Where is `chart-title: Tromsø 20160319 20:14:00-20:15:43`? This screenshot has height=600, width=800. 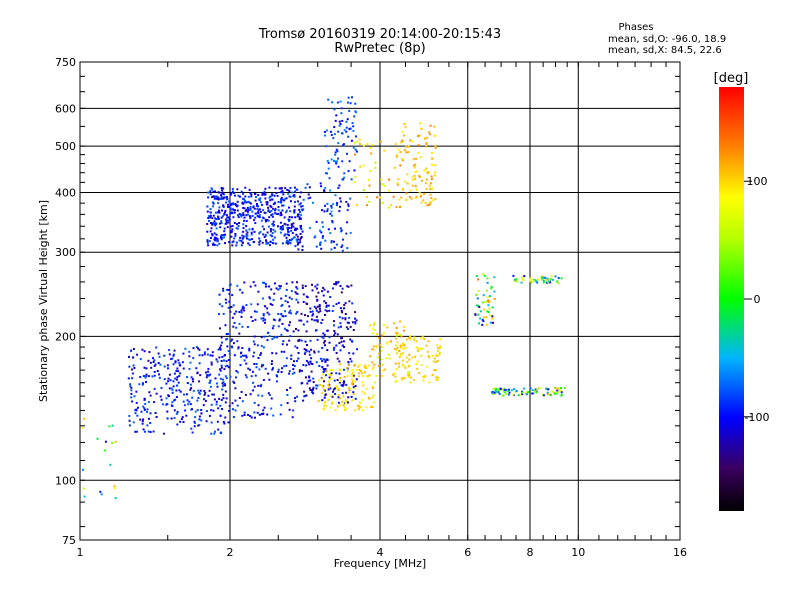
chart-title: Tromsø 20160319 20:14:00-20:15:43 is located at coordinates (379, 34).